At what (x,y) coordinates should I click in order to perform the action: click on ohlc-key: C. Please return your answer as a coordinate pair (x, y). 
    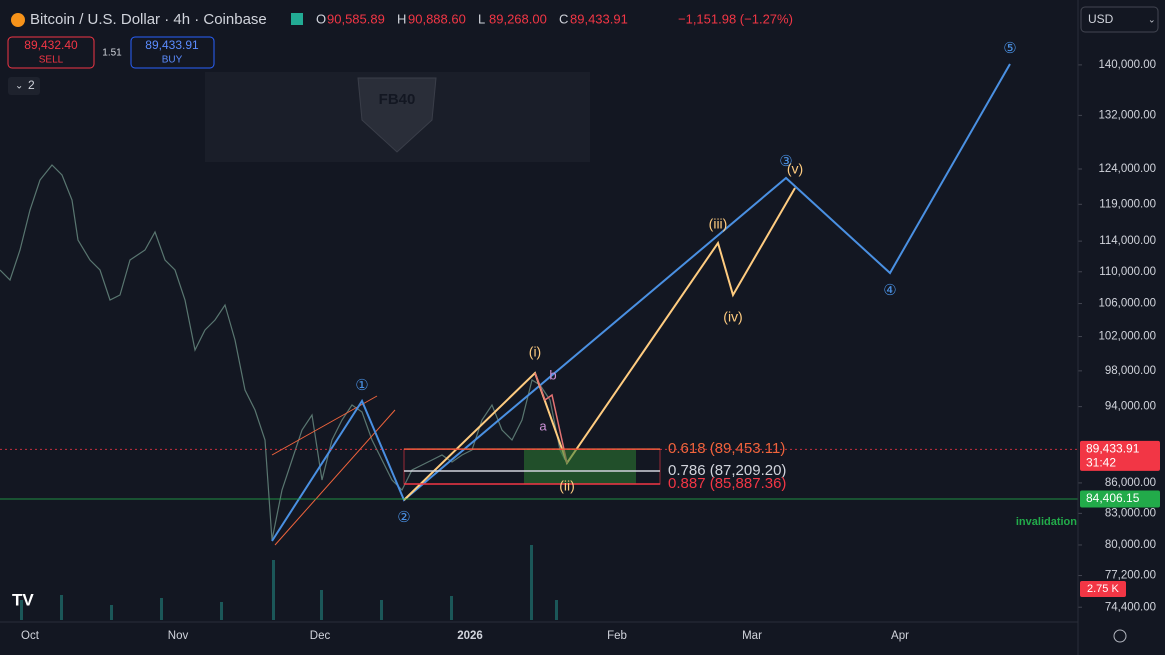
    Looking at the image, I should click on (563, 18).